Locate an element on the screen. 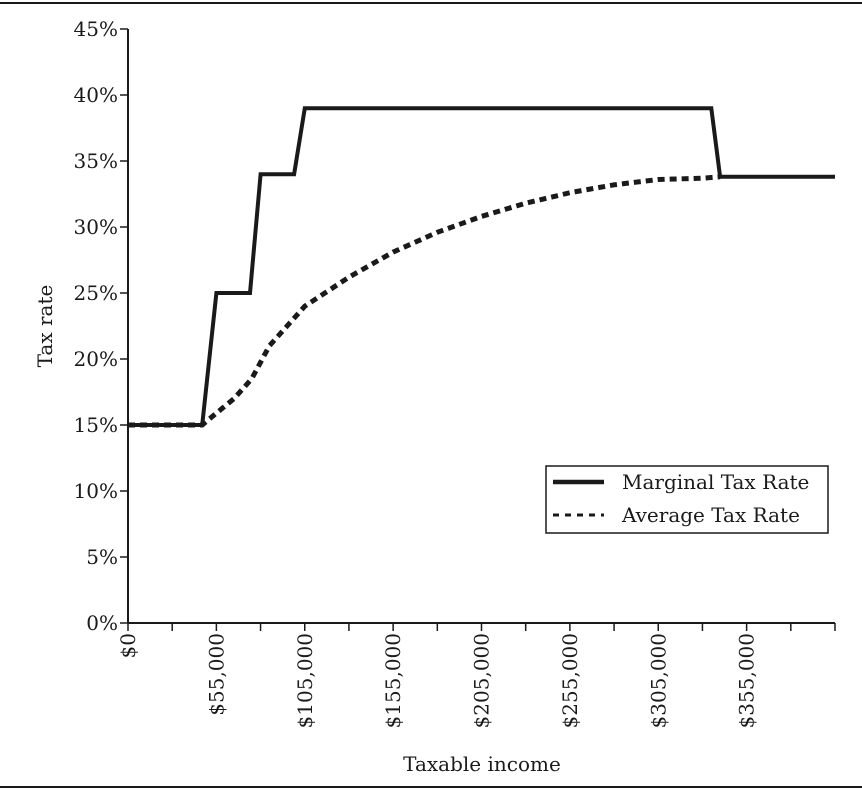 Image resolution: width=862 pixels, height=790 pixels. x-tick-label: $205,000 is located at coordinates (482, 680).